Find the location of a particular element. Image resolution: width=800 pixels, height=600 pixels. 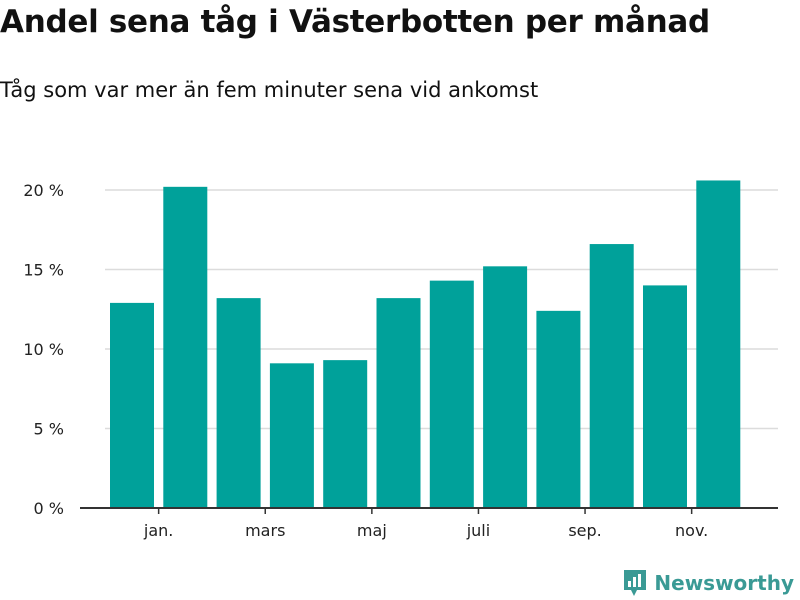

y-tick-label: 0 % is located at coordinates (49, 508).